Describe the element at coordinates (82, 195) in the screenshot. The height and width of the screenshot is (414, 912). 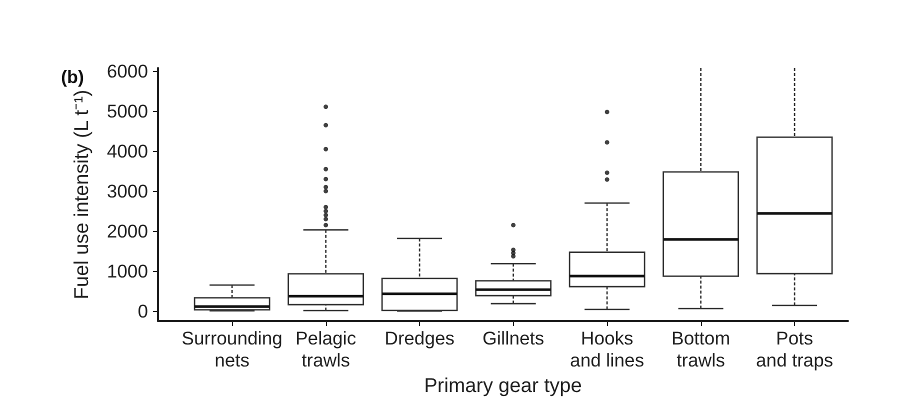
I see `y-axis-title: Fuel use intensity (L t⁻¹)` at that location.